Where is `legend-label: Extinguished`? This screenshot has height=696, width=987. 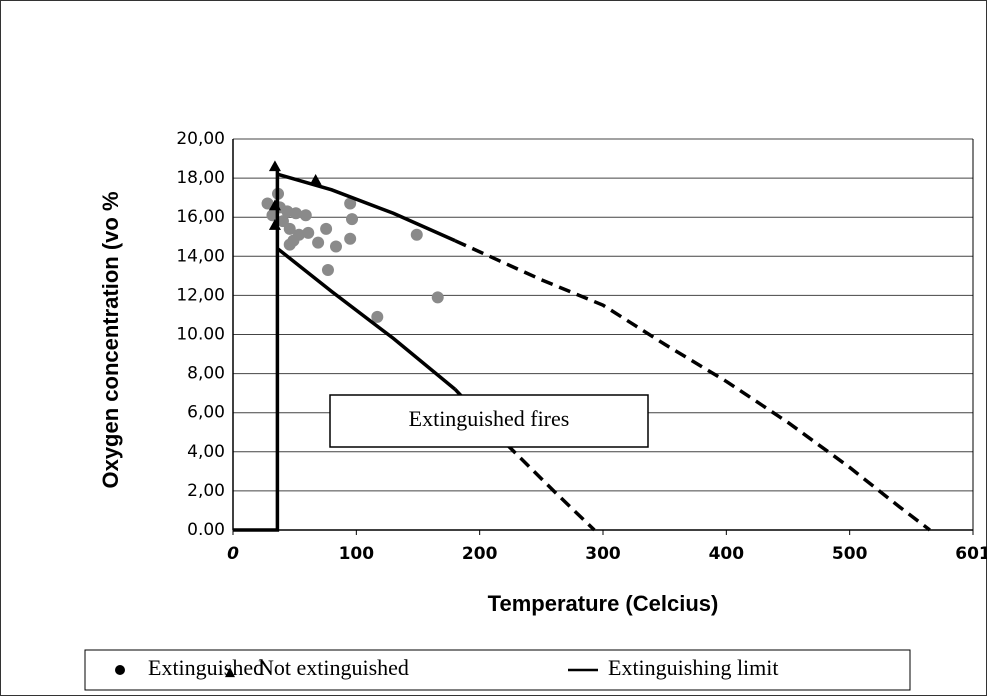
legend-label: Extinguished is located at coordinates (206, 667).